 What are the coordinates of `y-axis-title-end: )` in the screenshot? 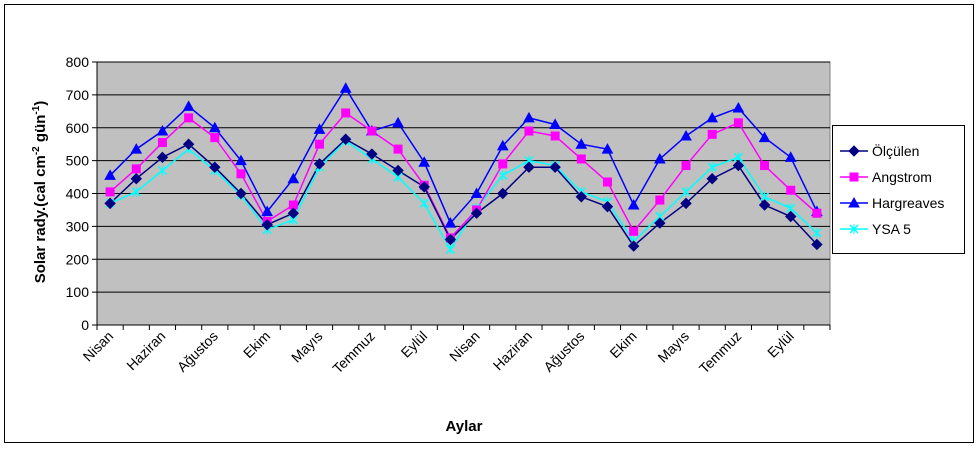 It's located at (40, 103).